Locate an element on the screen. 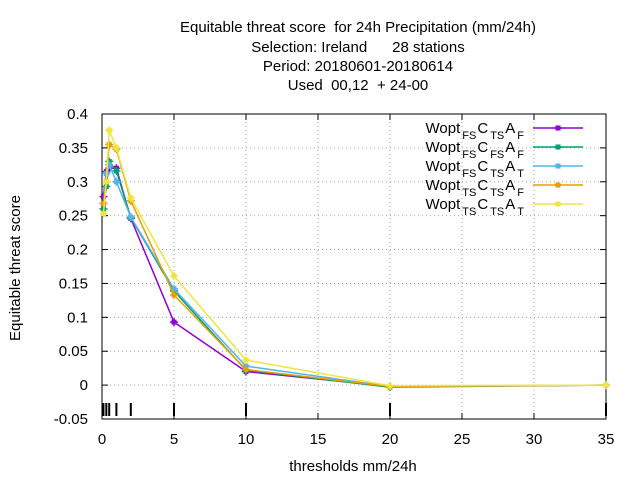 Image resolution: width=640 pixels, height=480 pixels. legend-label: Wopt FSC FSA F is located at coordinates (475, 150).